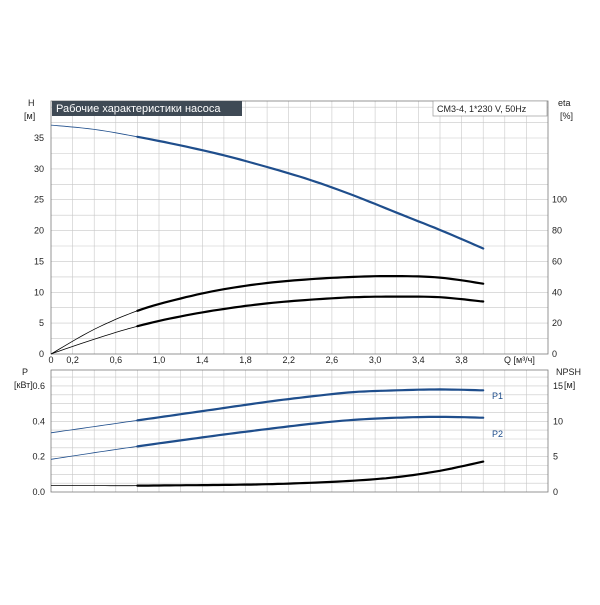 The height and width of the screenshot is (605, 600). I want to click on h-tick-label: 20, so click(39, 231).